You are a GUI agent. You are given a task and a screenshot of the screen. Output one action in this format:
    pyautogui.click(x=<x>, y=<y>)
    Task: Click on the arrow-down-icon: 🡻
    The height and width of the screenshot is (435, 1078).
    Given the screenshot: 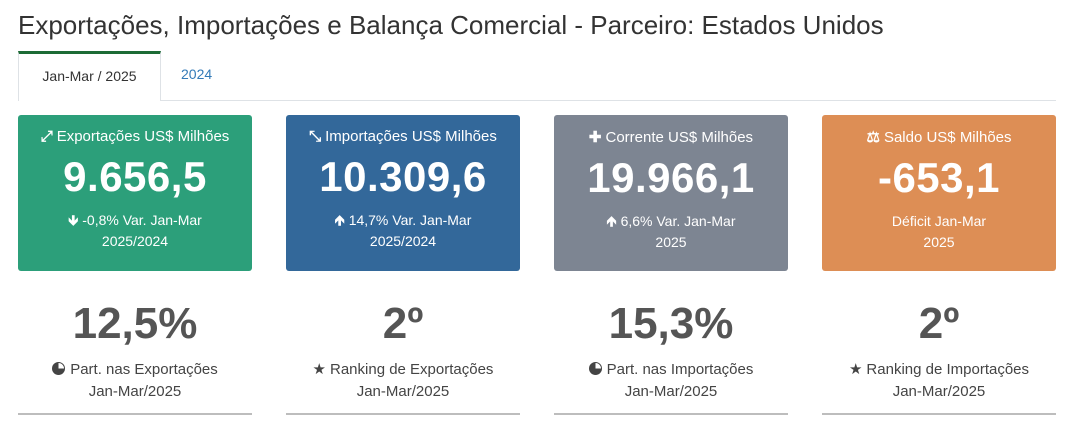 What is the action you would take?
    pyautogui.click(x=73, y=220)
    